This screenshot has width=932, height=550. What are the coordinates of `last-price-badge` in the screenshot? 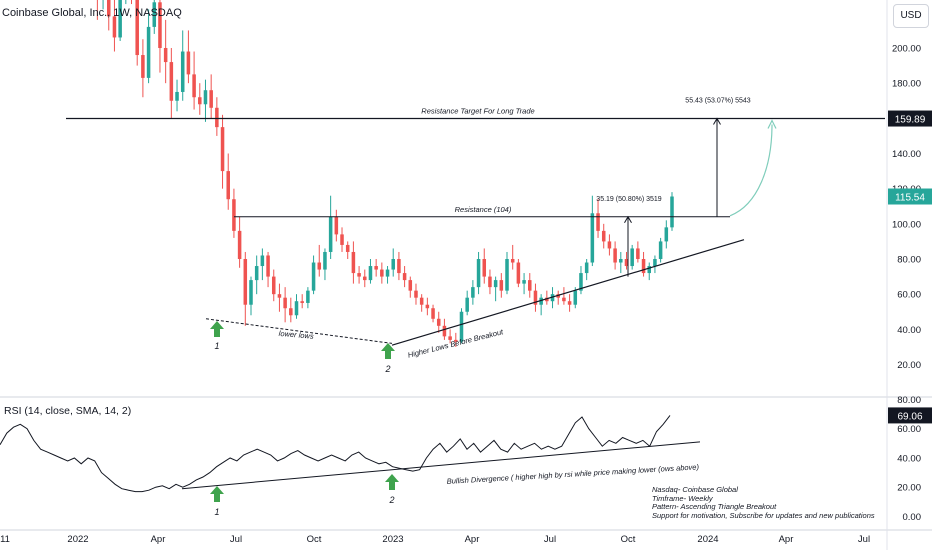 It's located at (910, 196).